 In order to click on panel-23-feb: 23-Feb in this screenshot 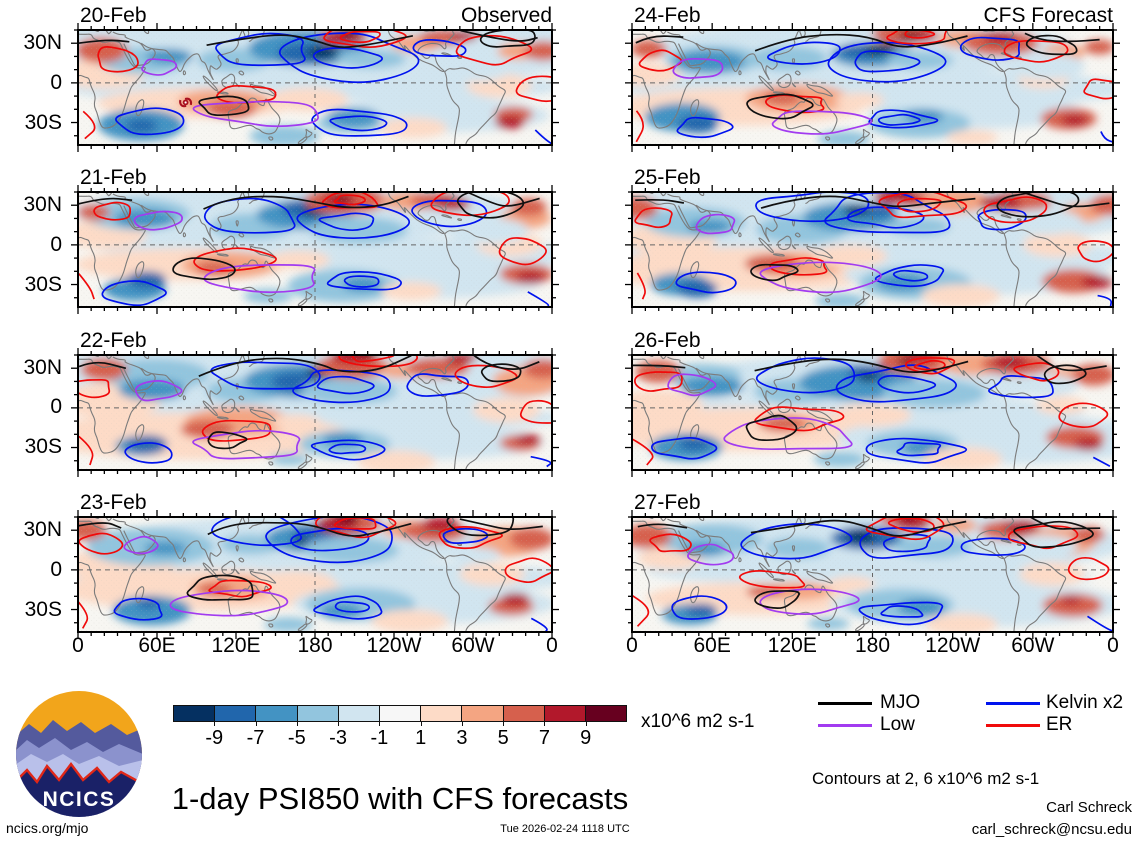, I will do `click(315, 564)`.